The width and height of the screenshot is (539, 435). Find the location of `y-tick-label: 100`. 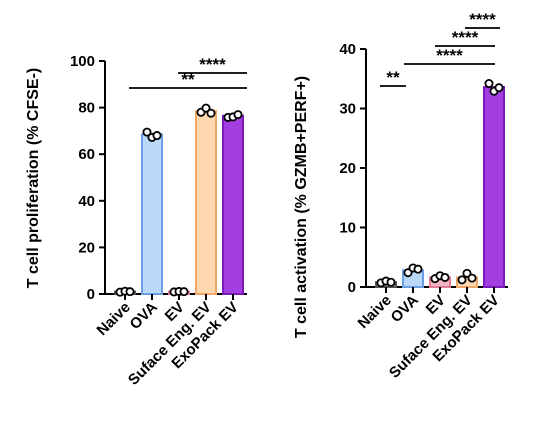

y-tick-label: 100 is located at coordinates (82, 61).